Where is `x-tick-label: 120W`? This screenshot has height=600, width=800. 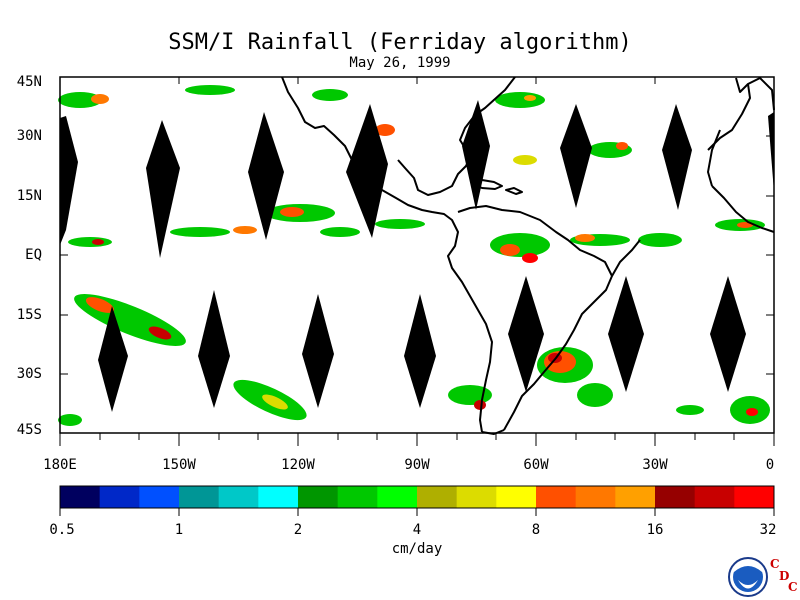 x-tick-label: 120W is located at coordinates (298, 465).